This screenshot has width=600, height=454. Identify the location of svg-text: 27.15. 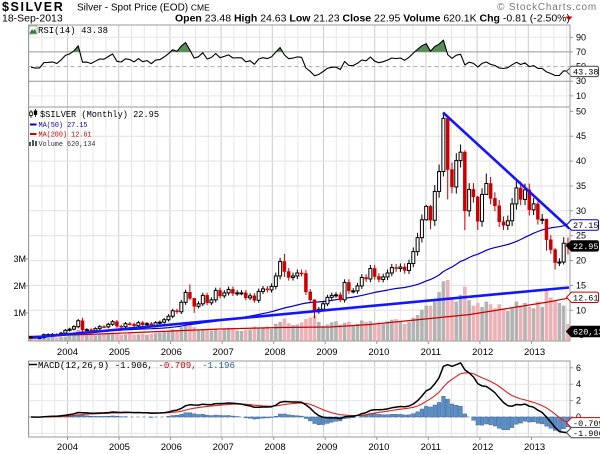
(586, 226).